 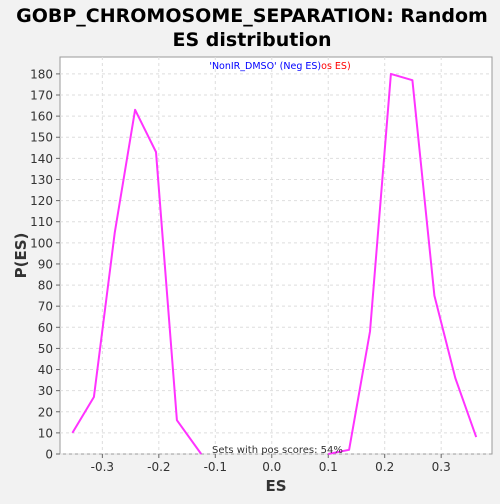 What do you see at coordinates (45, 391) in the screenshot?
I see `y-tick-label: 30` at bounding box center [45, 391].